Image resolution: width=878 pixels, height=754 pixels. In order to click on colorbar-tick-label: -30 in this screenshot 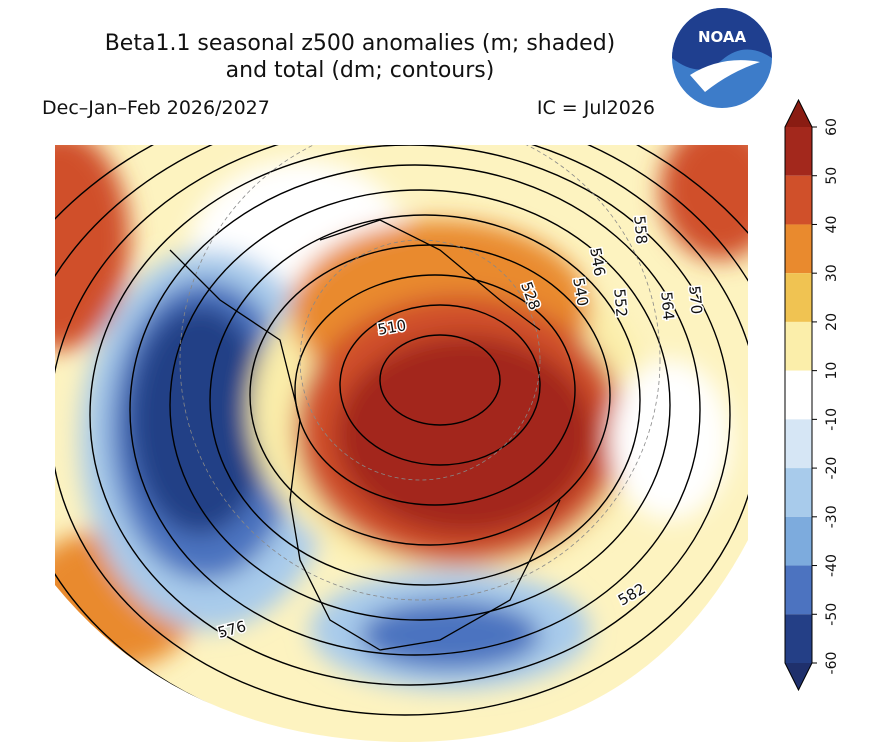, I will do `click(832, 516)`.